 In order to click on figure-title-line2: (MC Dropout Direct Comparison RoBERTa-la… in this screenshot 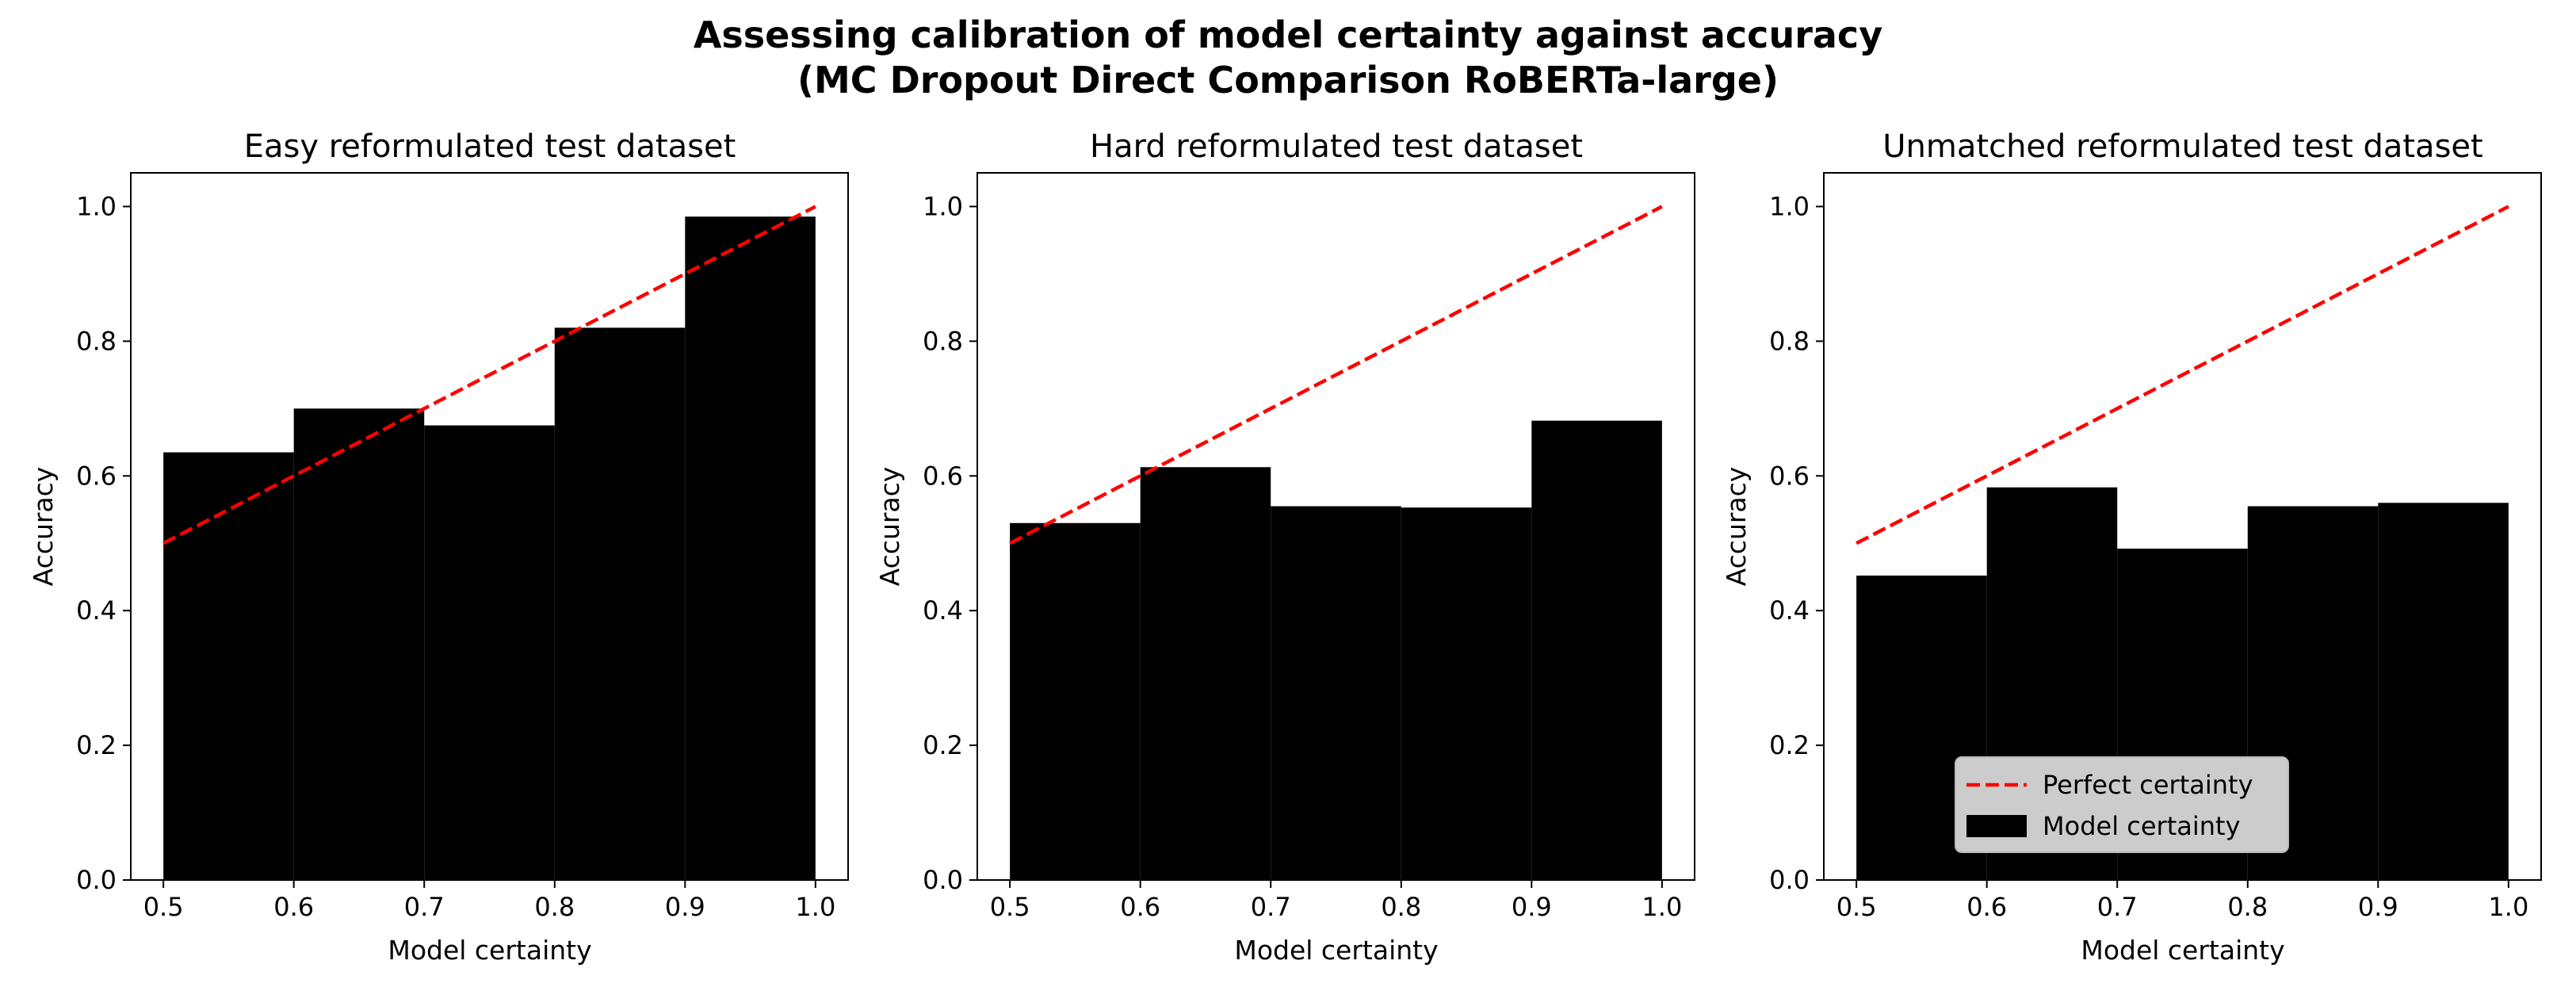, I will do `click(1288, 80)`.